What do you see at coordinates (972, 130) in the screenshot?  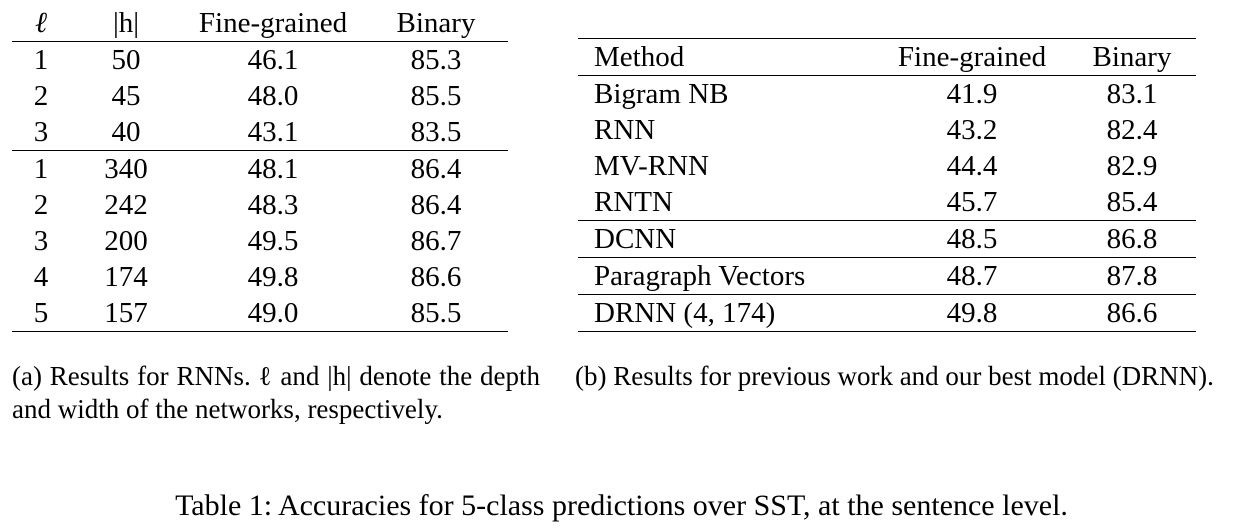 I see `cell-fine-grained: 43.2` at bounding box center [972, 130].